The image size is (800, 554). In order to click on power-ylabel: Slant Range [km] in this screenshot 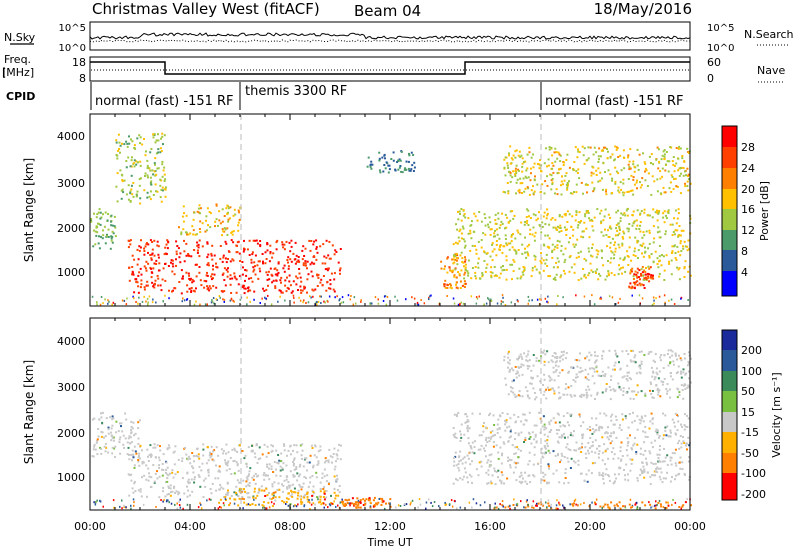, I will do `click(29, 210)`.